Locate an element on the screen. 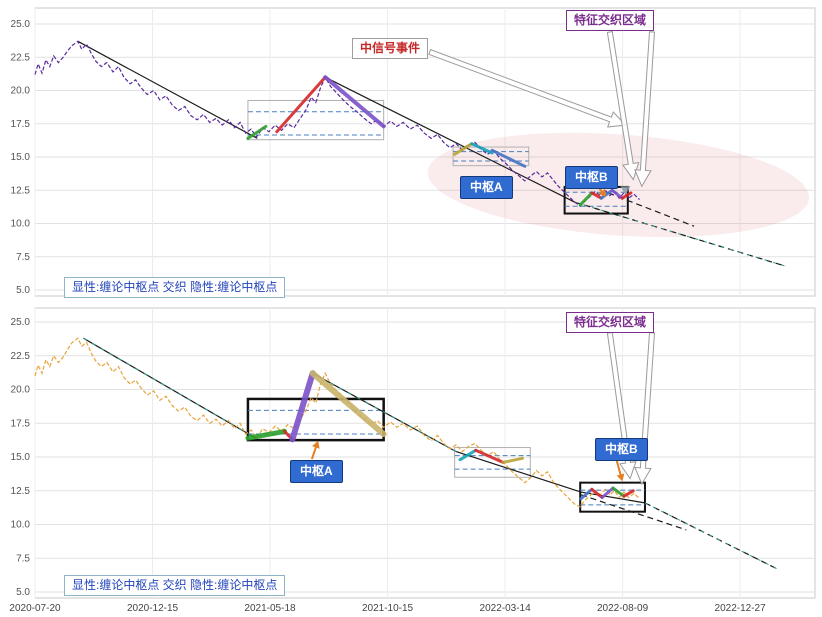 This screenshot has width=822, height=617. trend-2-teal is located at coordinates (384, 412).